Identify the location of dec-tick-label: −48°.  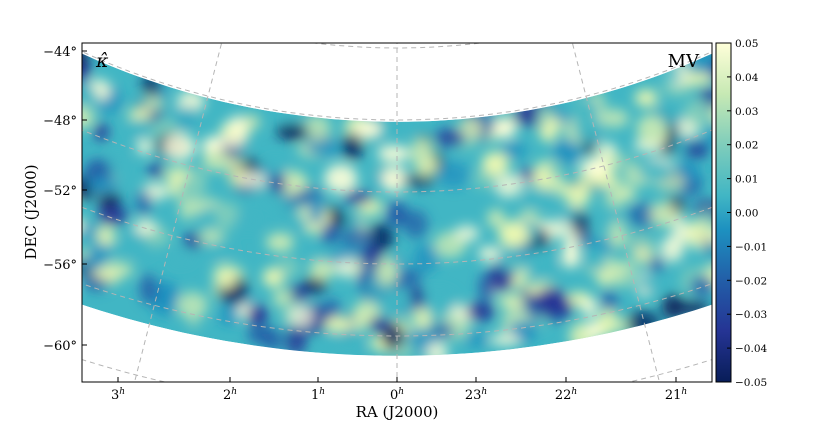
(60, 121).